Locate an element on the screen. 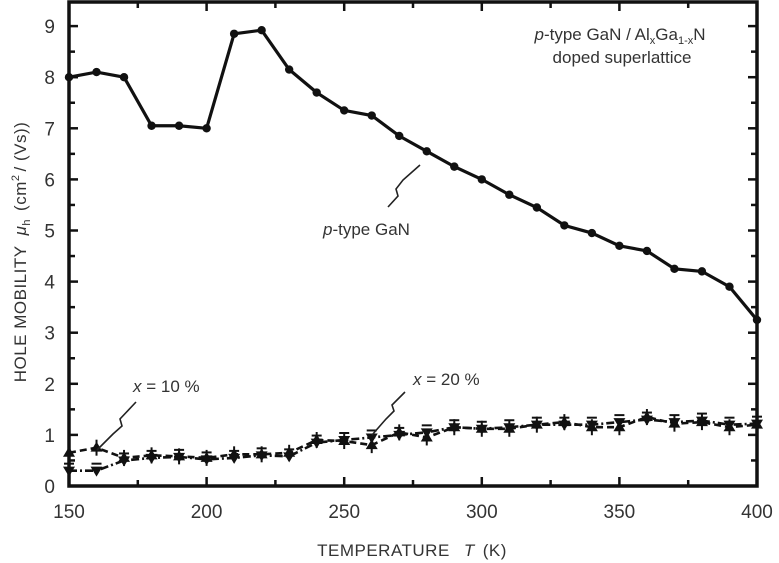 The image size is (779, 563). y-axis-title: HOLE MOBILITYμh(cm2/ (Vs)) is located at coordinates (21, 252).